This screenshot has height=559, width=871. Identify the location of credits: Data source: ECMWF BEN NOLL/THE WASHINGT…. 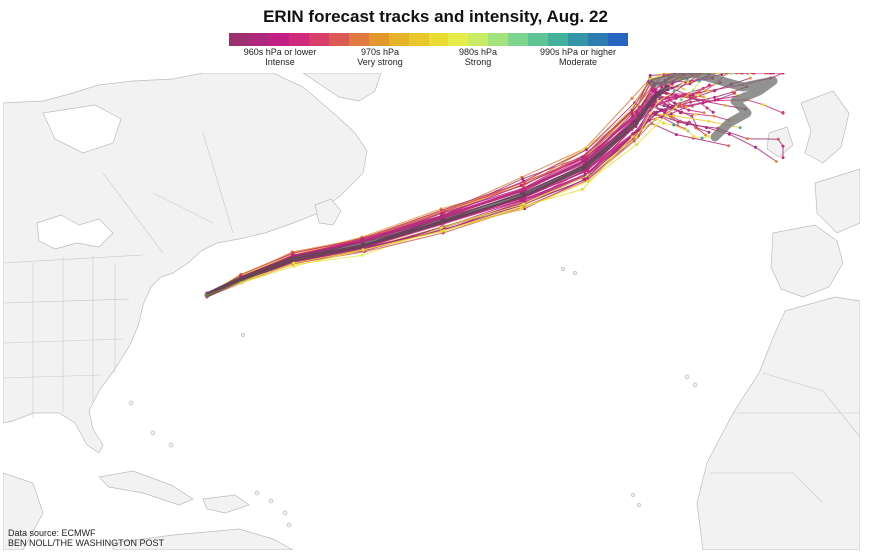
(86, 538).